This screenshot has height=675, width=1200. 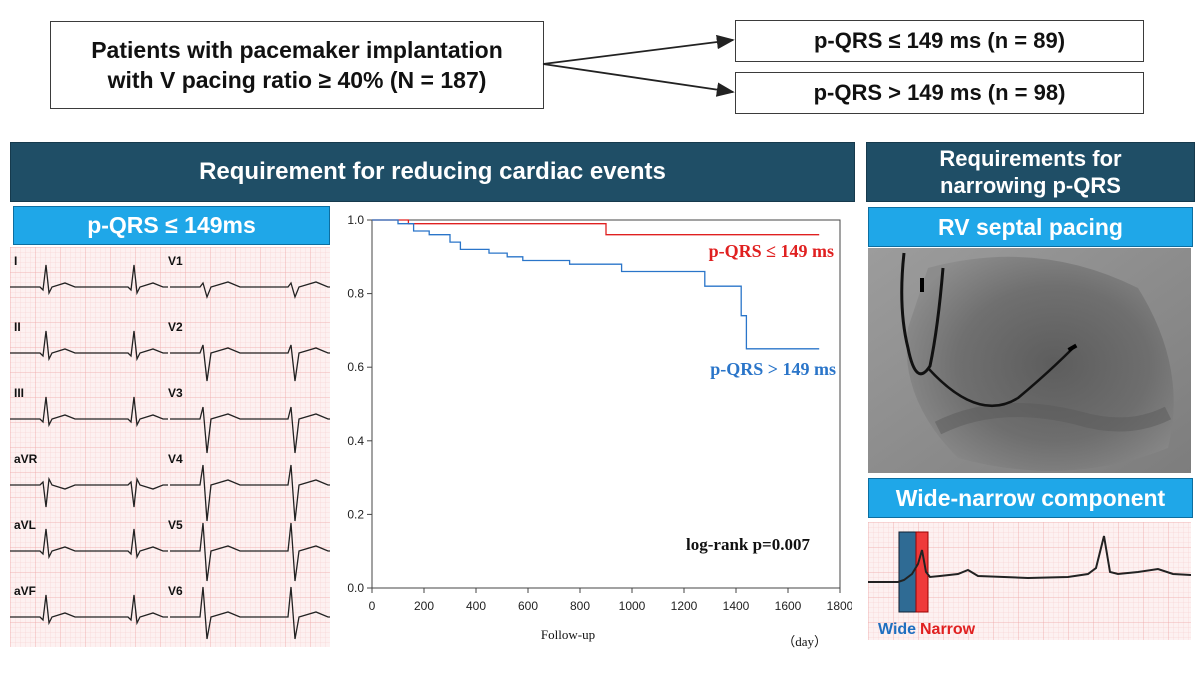 What do you see at coordinates (89, 346) in the screenshot?
I see `ecg-trace-II` at bounding box center [89, 346].